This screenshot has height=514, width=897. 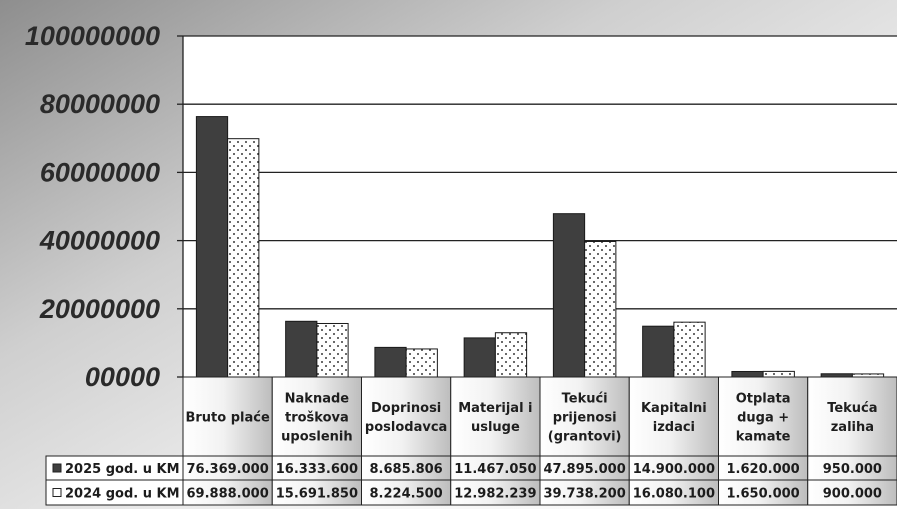 I want to click on y-tick-label: 60000000, so click(x=100, y=172).